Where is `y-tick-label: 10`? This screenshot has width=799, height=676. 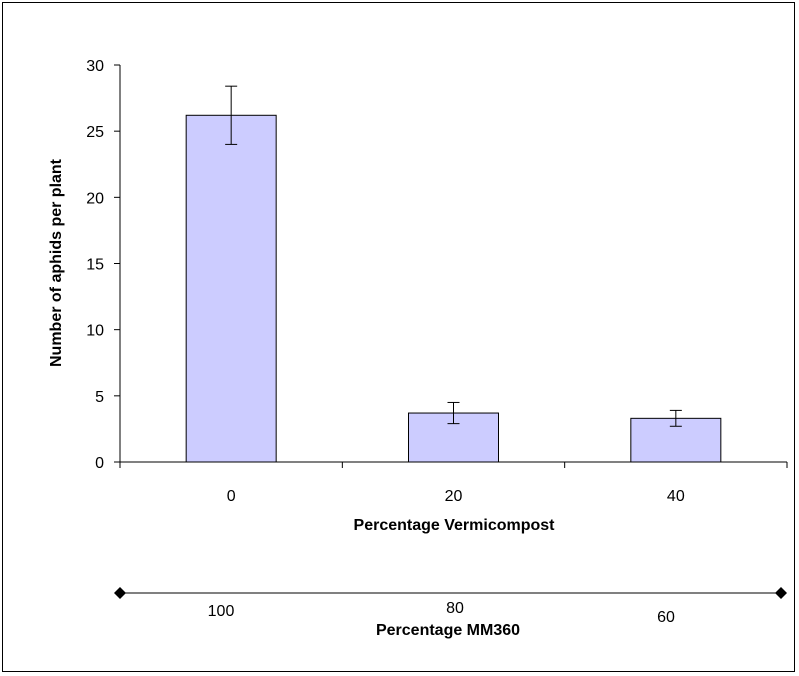 y-tick-label: 10 is located at coordinates (95, 331).